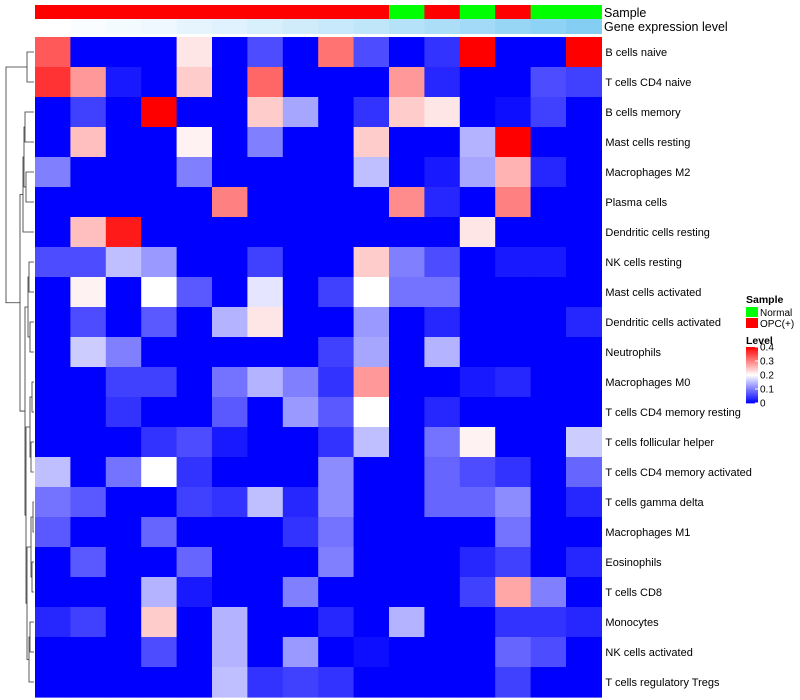 The height and width of the screenshot is (700, 800). I want to click on row-label: T cells gamma delta, so click(654, 503).